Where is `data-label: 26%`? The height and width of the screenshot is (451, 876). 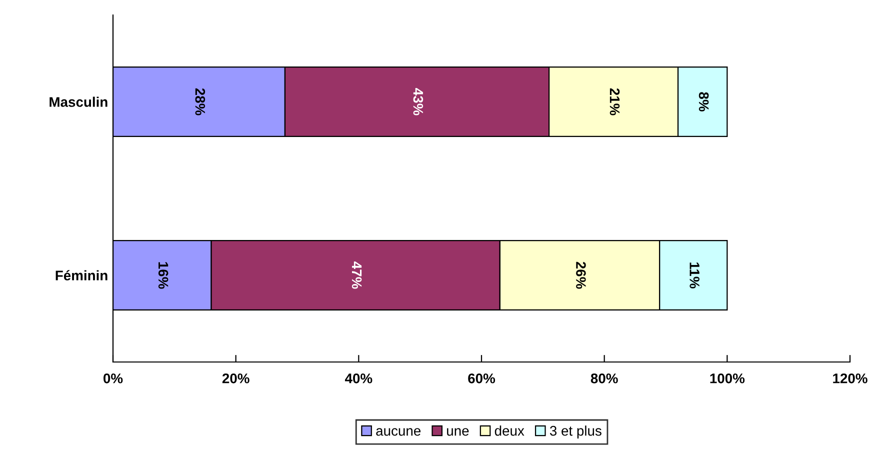 data-label: 26% is located at coordinates (581, 275).